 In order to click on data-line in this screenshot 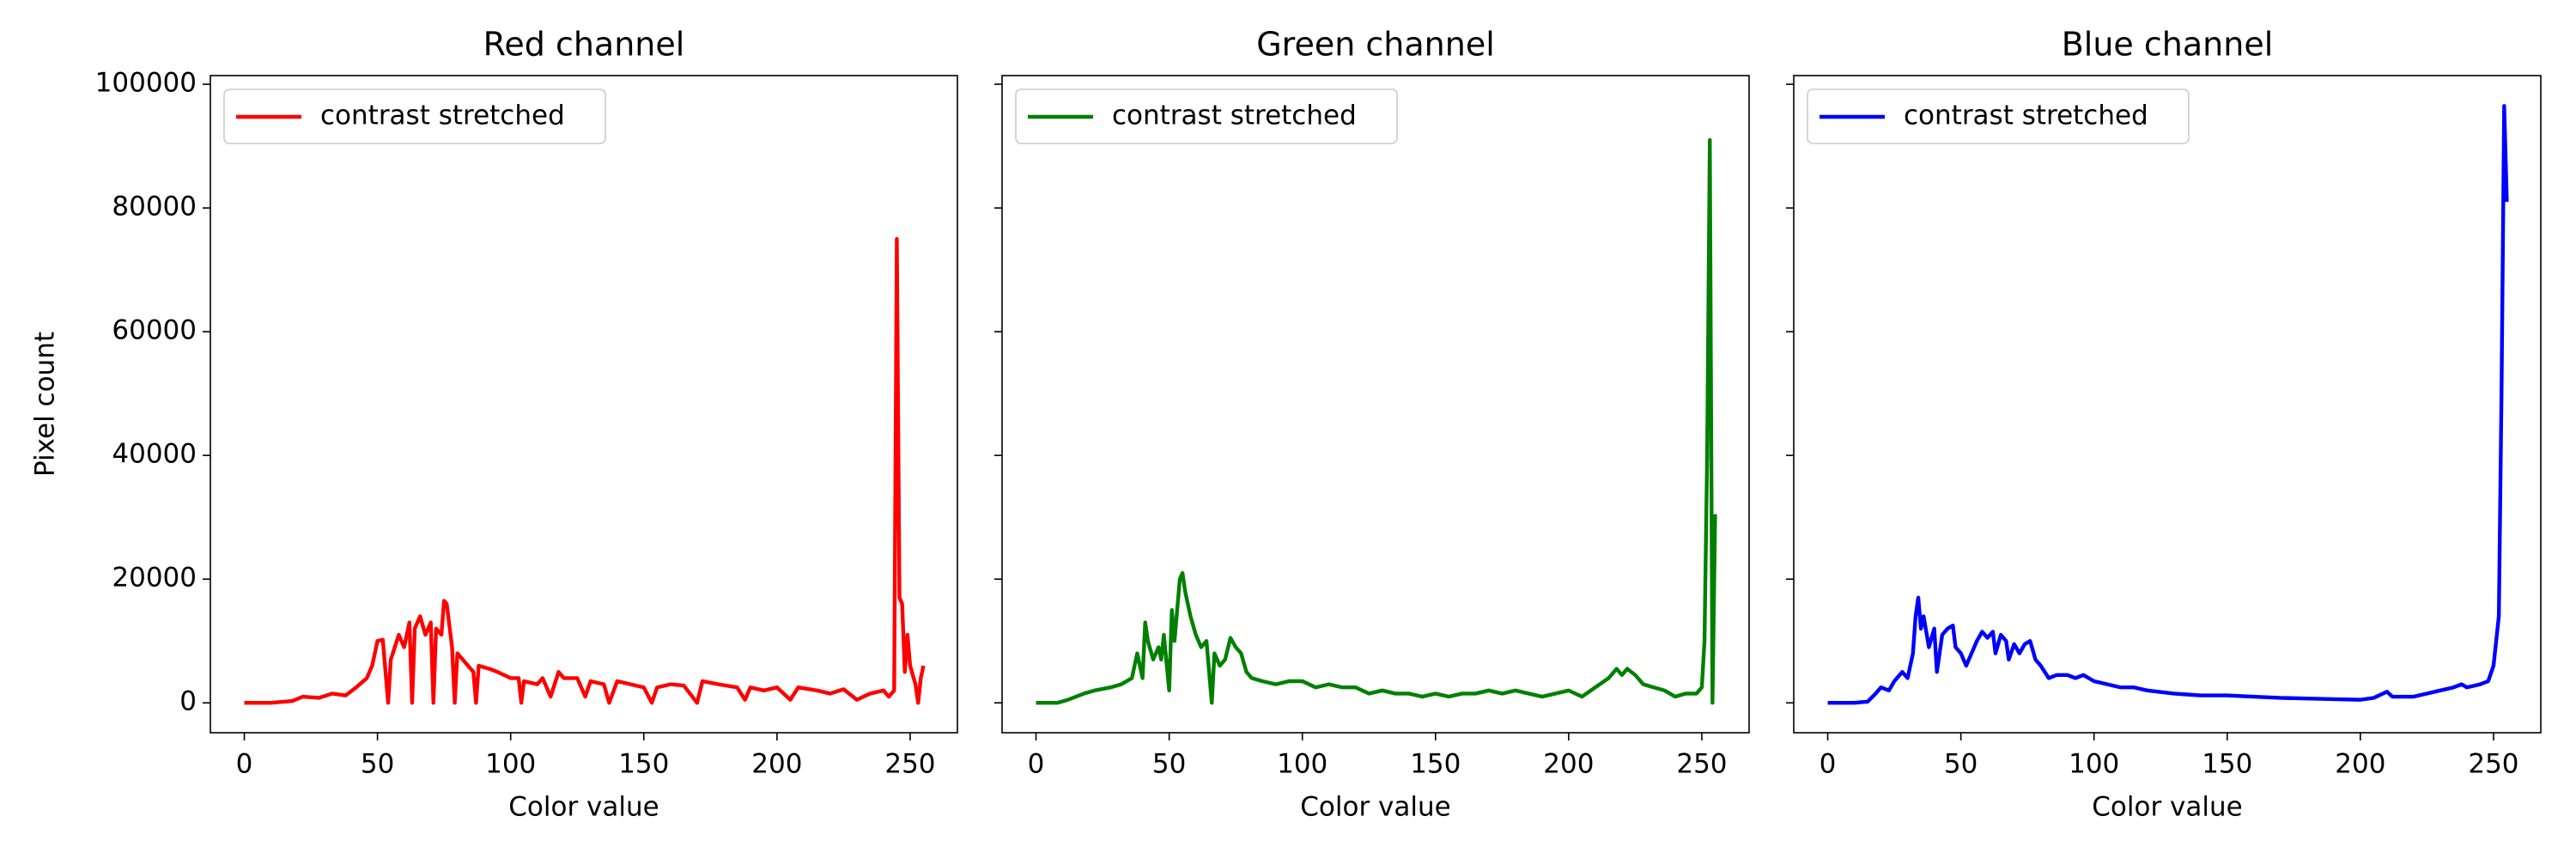, I will do `click(585, 470)`.